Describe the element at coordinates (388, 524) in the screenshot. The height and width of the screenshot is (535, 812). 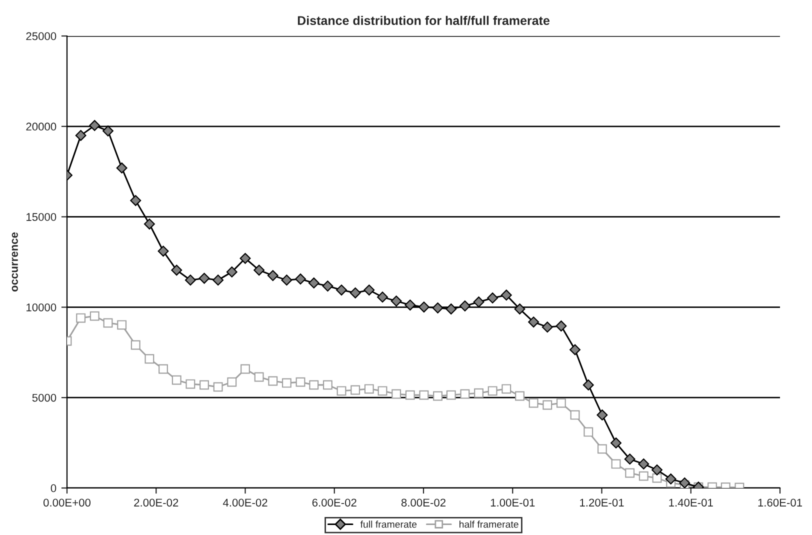
I see `legend-label: full framerate` at that location.